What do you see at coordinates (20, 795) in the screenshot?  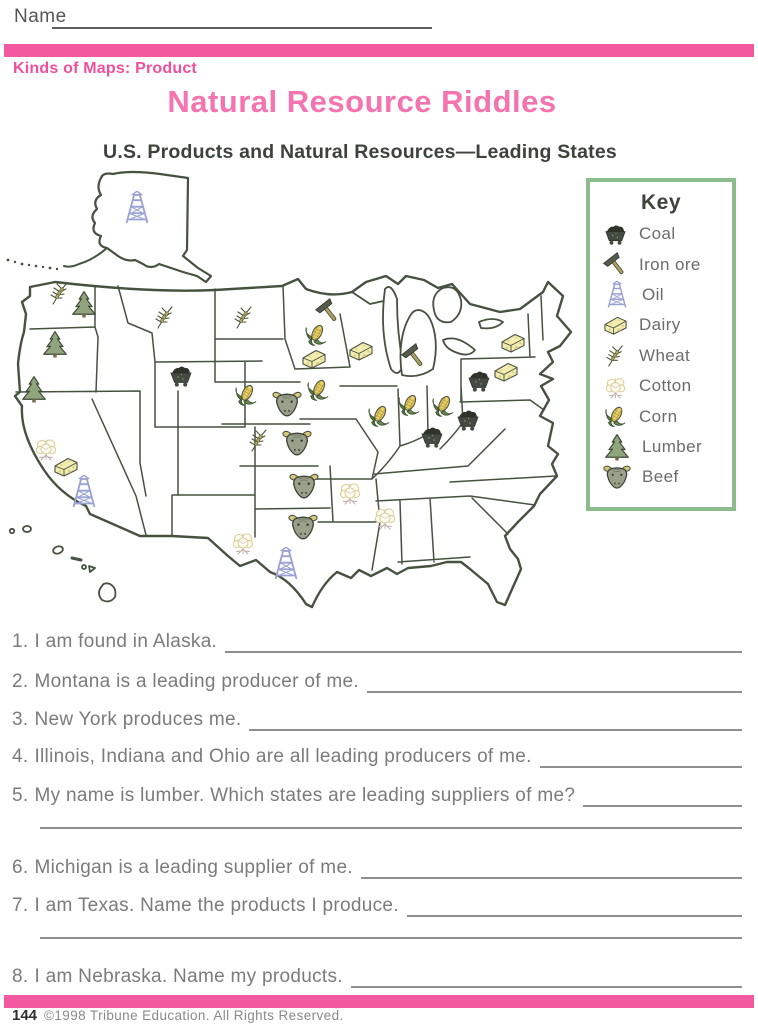 I see `question-number: 5.` at bounding box center [20, 795].